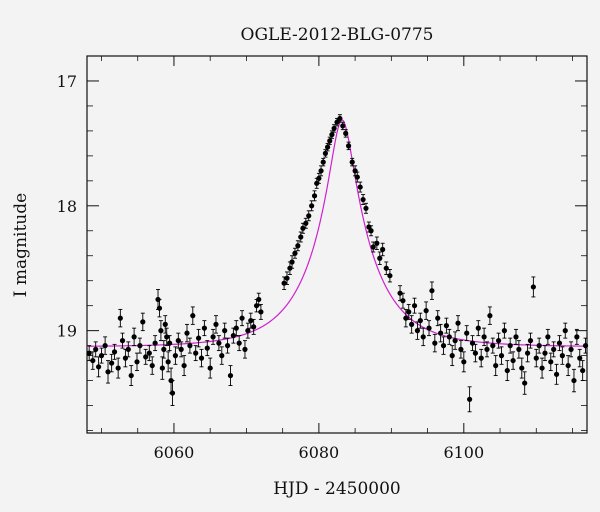  I want to click on chart-title: OGLE-2012-BLG-0775, so click(337, 35).